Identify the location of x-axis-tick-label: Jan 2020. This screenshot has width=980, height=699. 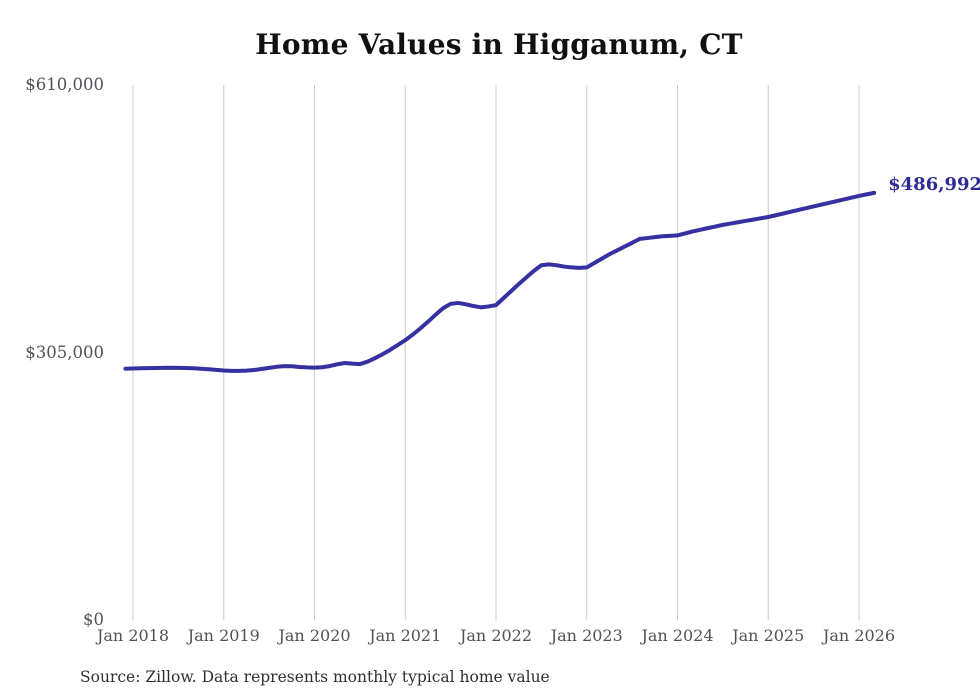
(314, 635).